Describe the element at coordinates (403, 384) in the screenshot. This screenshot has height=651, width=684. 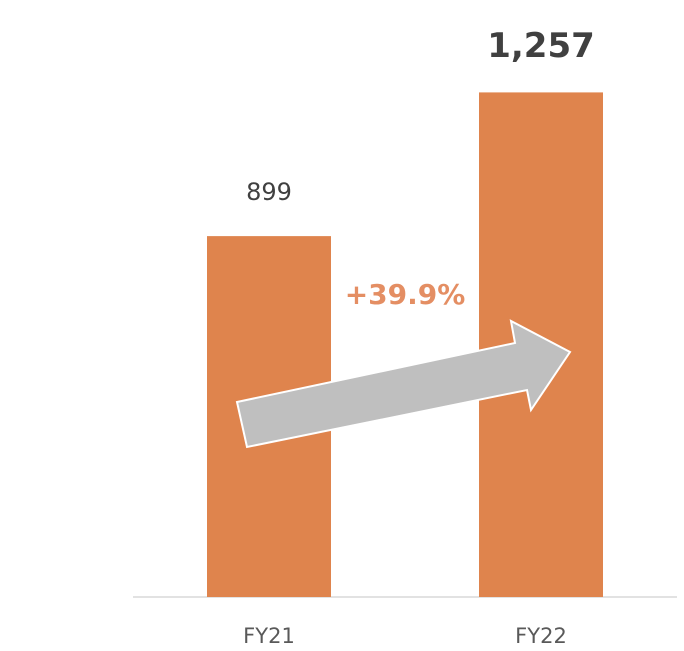
I see `growth-arrow` at that location.